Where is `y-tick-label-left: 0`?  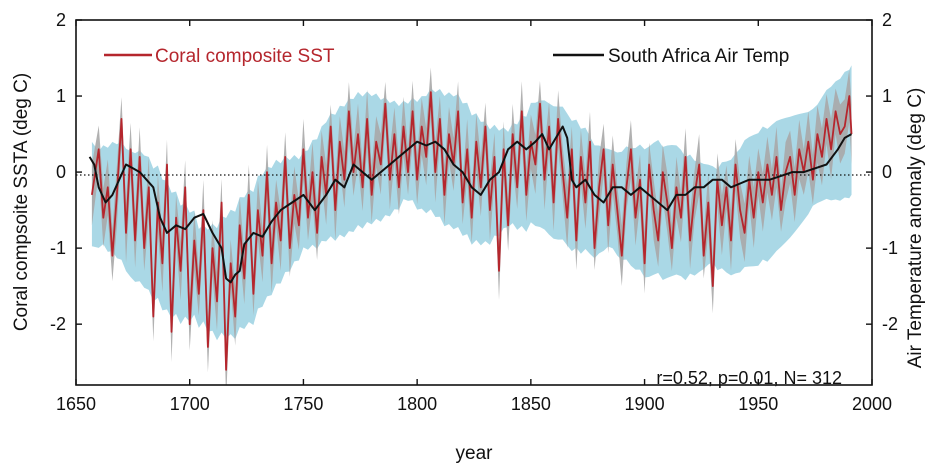 y-tick-label-left: 0 is located at coordinates (61, 172).